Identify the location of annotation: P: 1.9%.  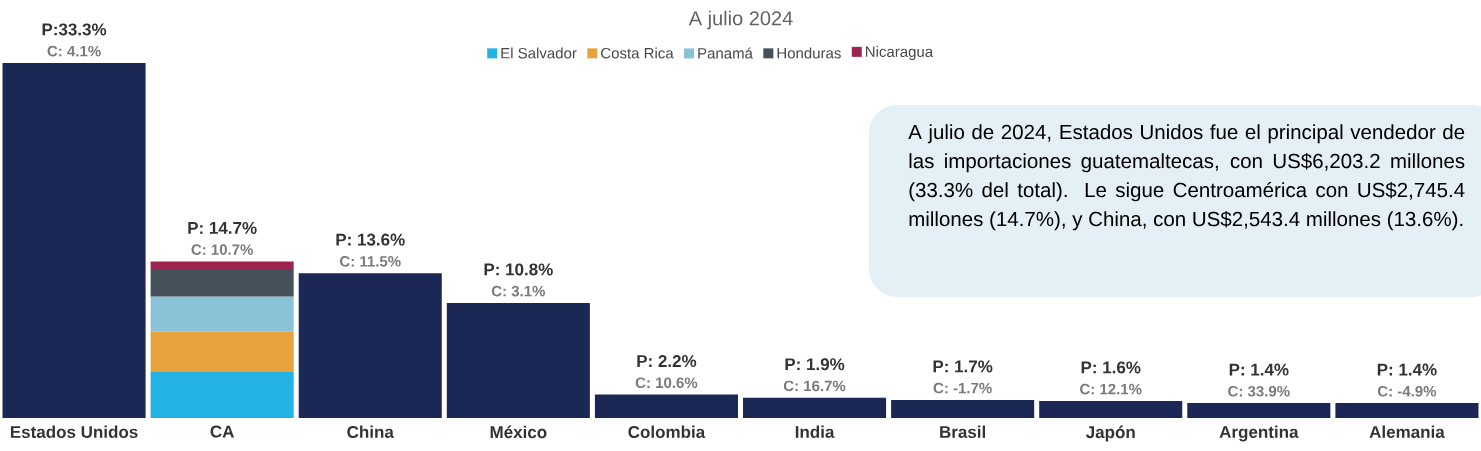
(815, 364).